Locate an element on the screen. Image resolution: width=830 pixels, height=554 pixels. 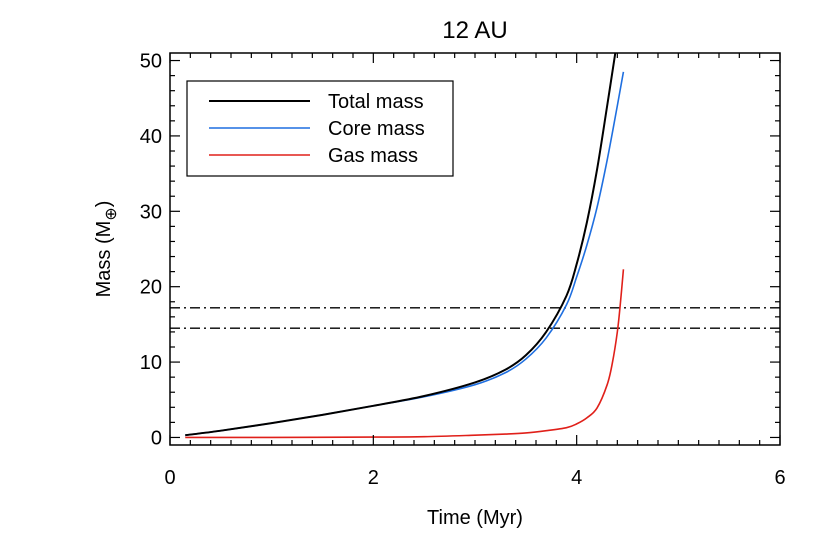
y-axis-title-sub: ⊕ is located at coordinates (111, 213).